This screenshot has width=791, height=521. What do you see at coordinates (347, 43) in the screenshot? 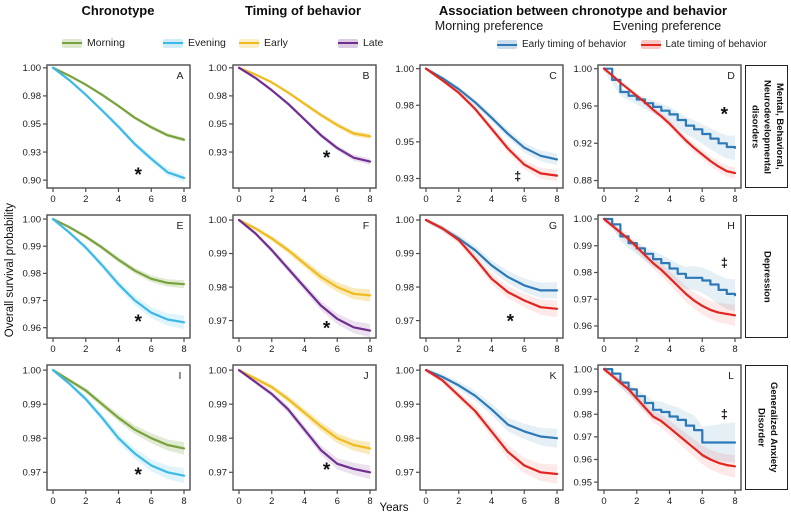
I see `late-line-swatch` at bounding box center [347, 43].